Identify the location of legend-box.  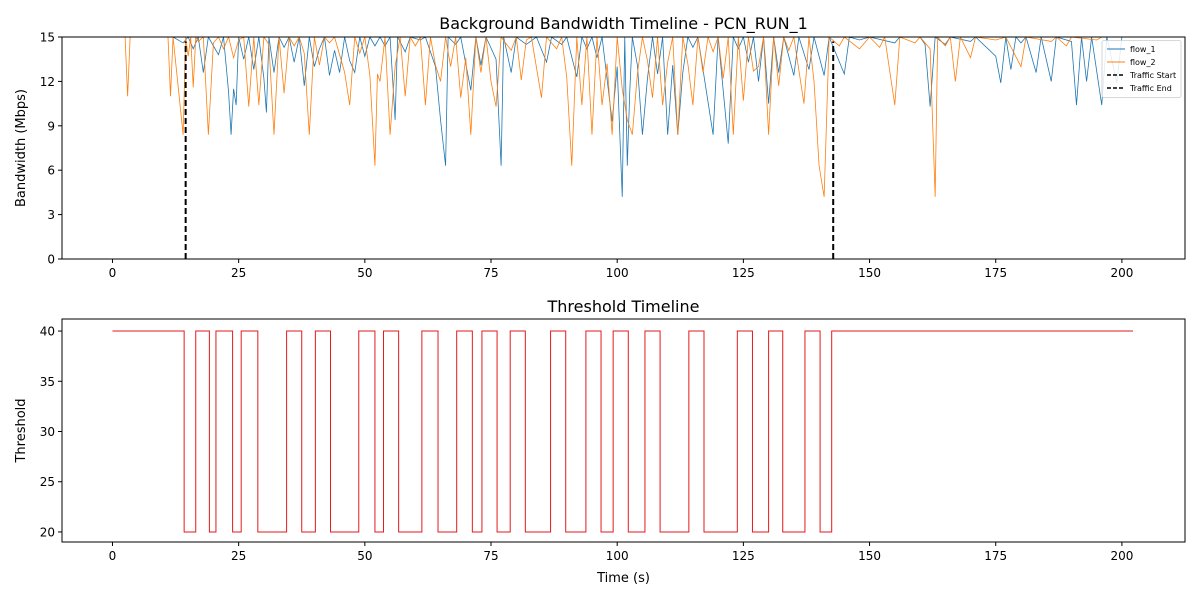
(1141, 69).